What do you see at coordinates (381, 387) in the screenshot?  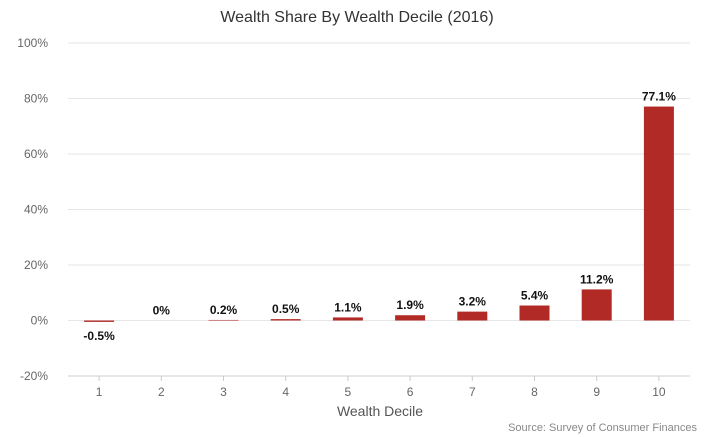 I see `x-axis-ticks: 1 2 3 4 5 6 7 8 9 10` at bounding box center [381, 387].